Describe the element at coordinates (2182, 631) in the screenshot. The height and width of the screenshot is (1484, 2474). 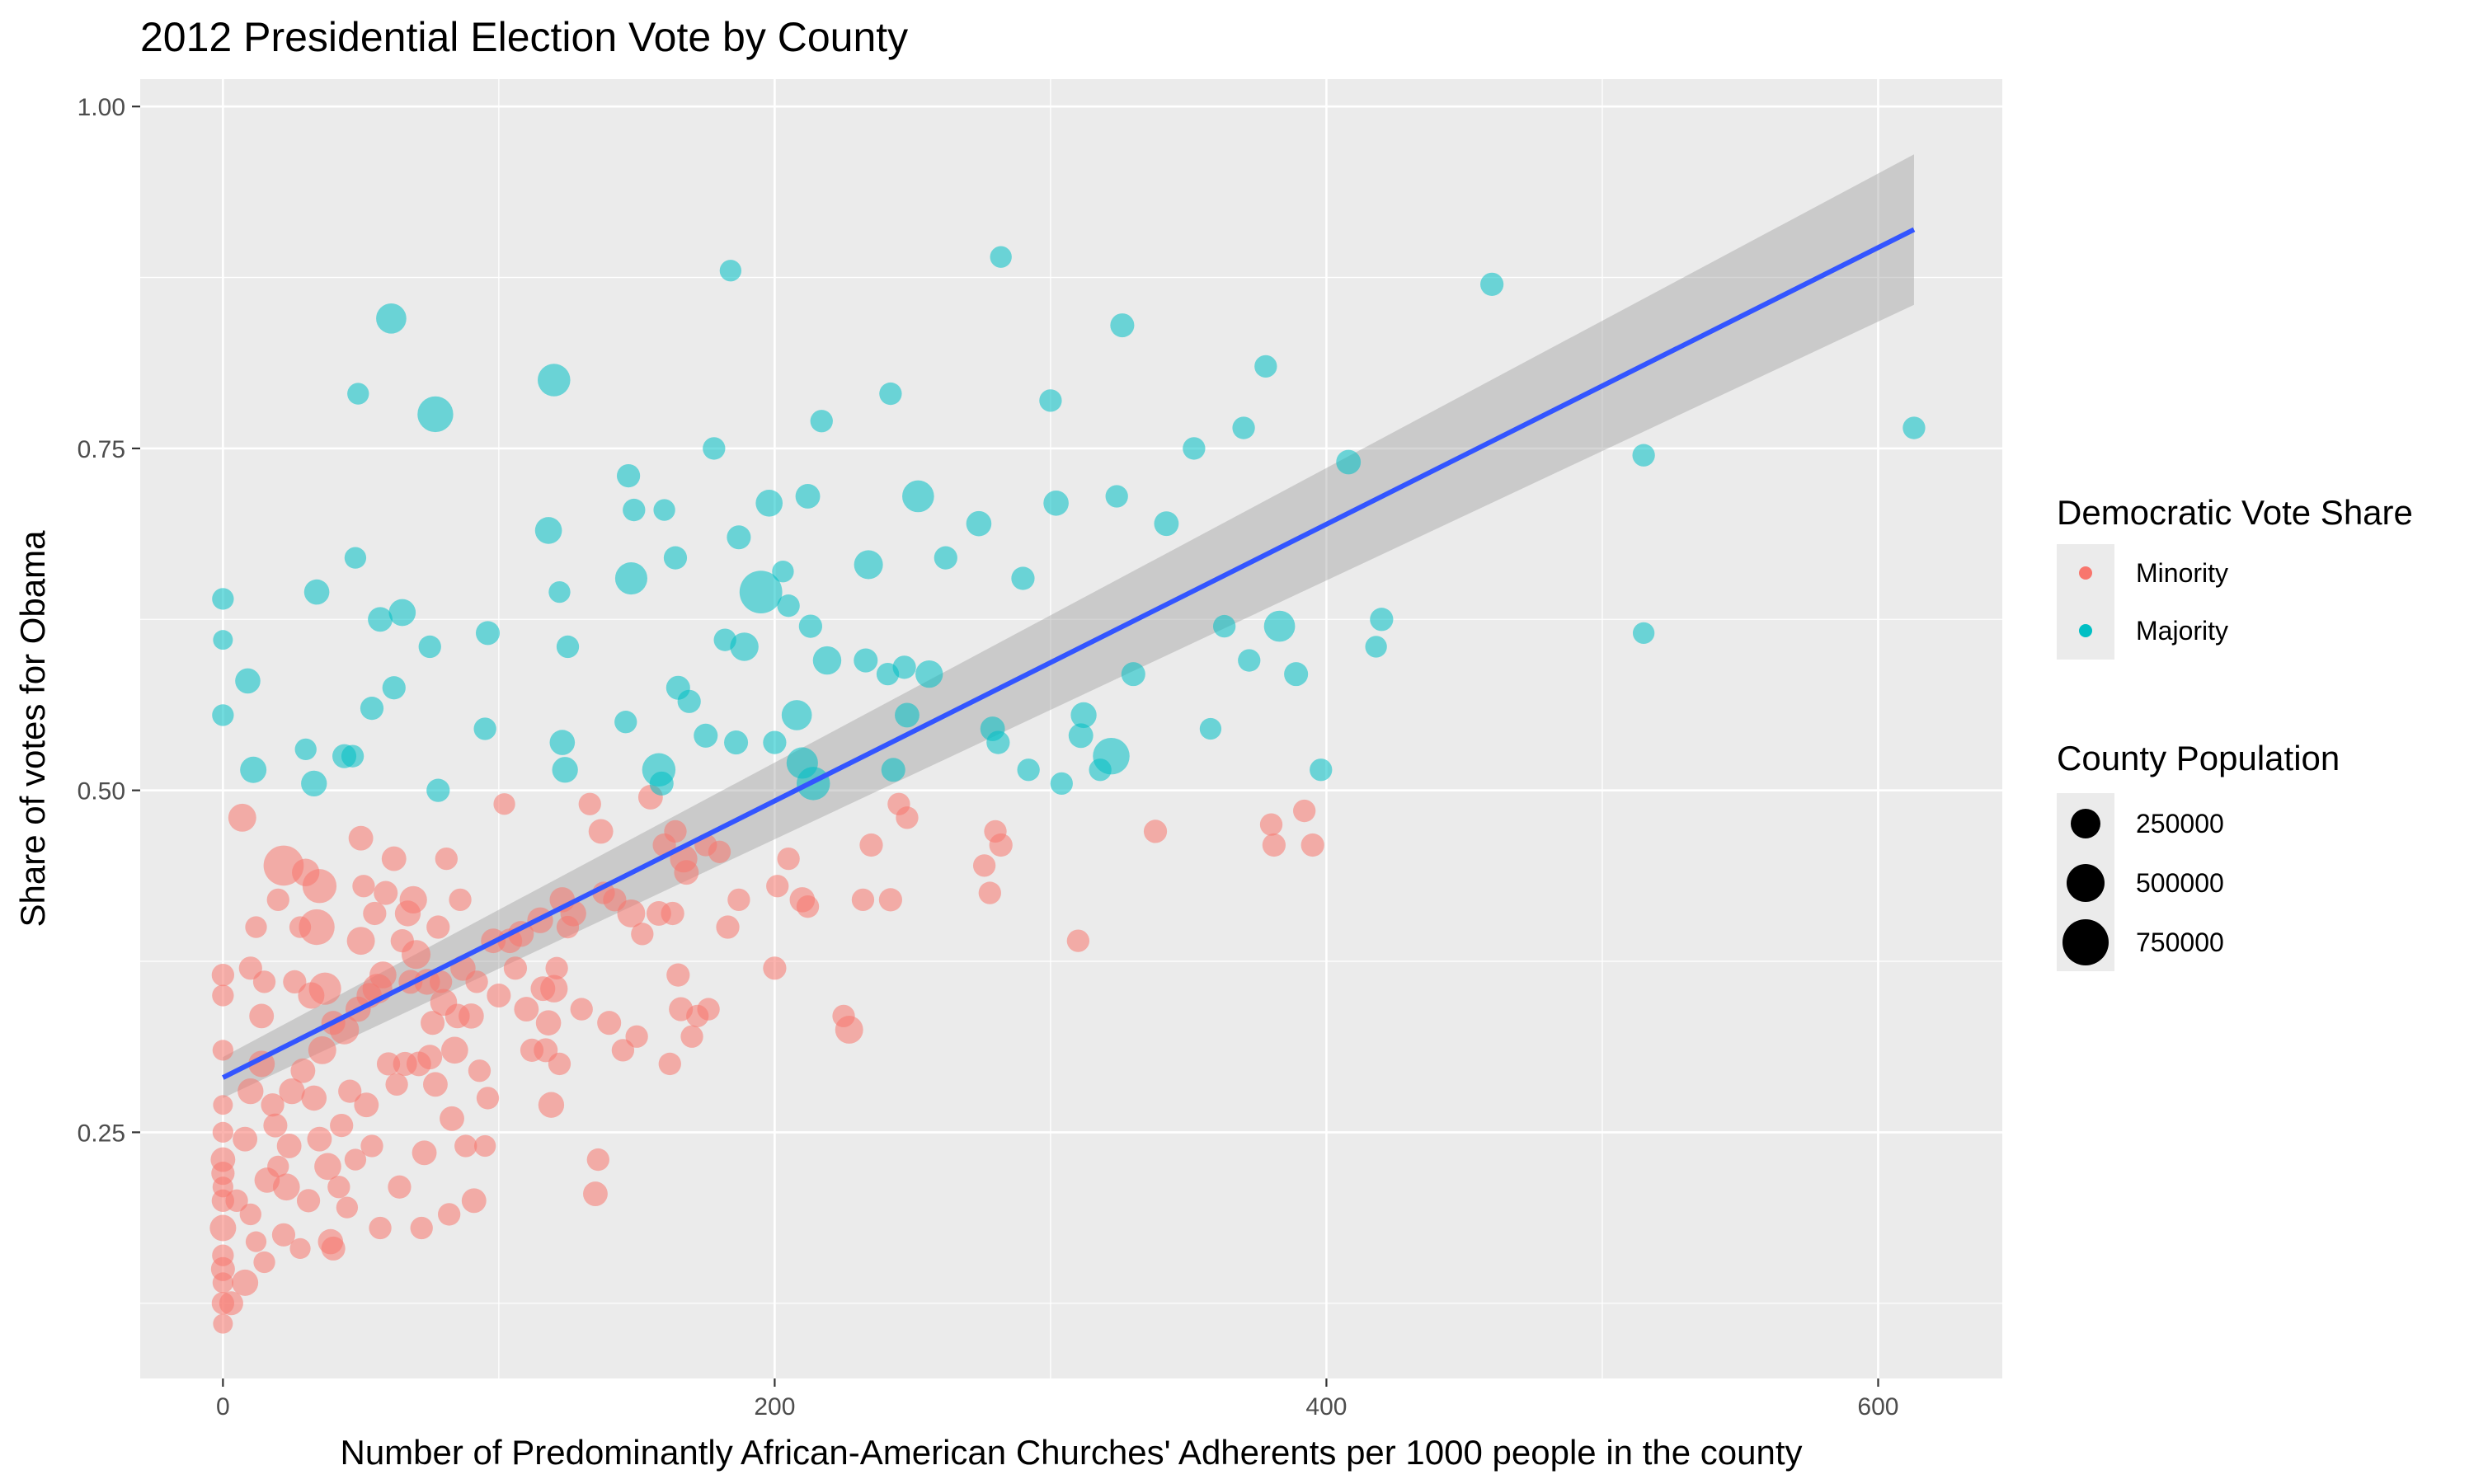
I see `legend-label-majority: Majority` at that location.